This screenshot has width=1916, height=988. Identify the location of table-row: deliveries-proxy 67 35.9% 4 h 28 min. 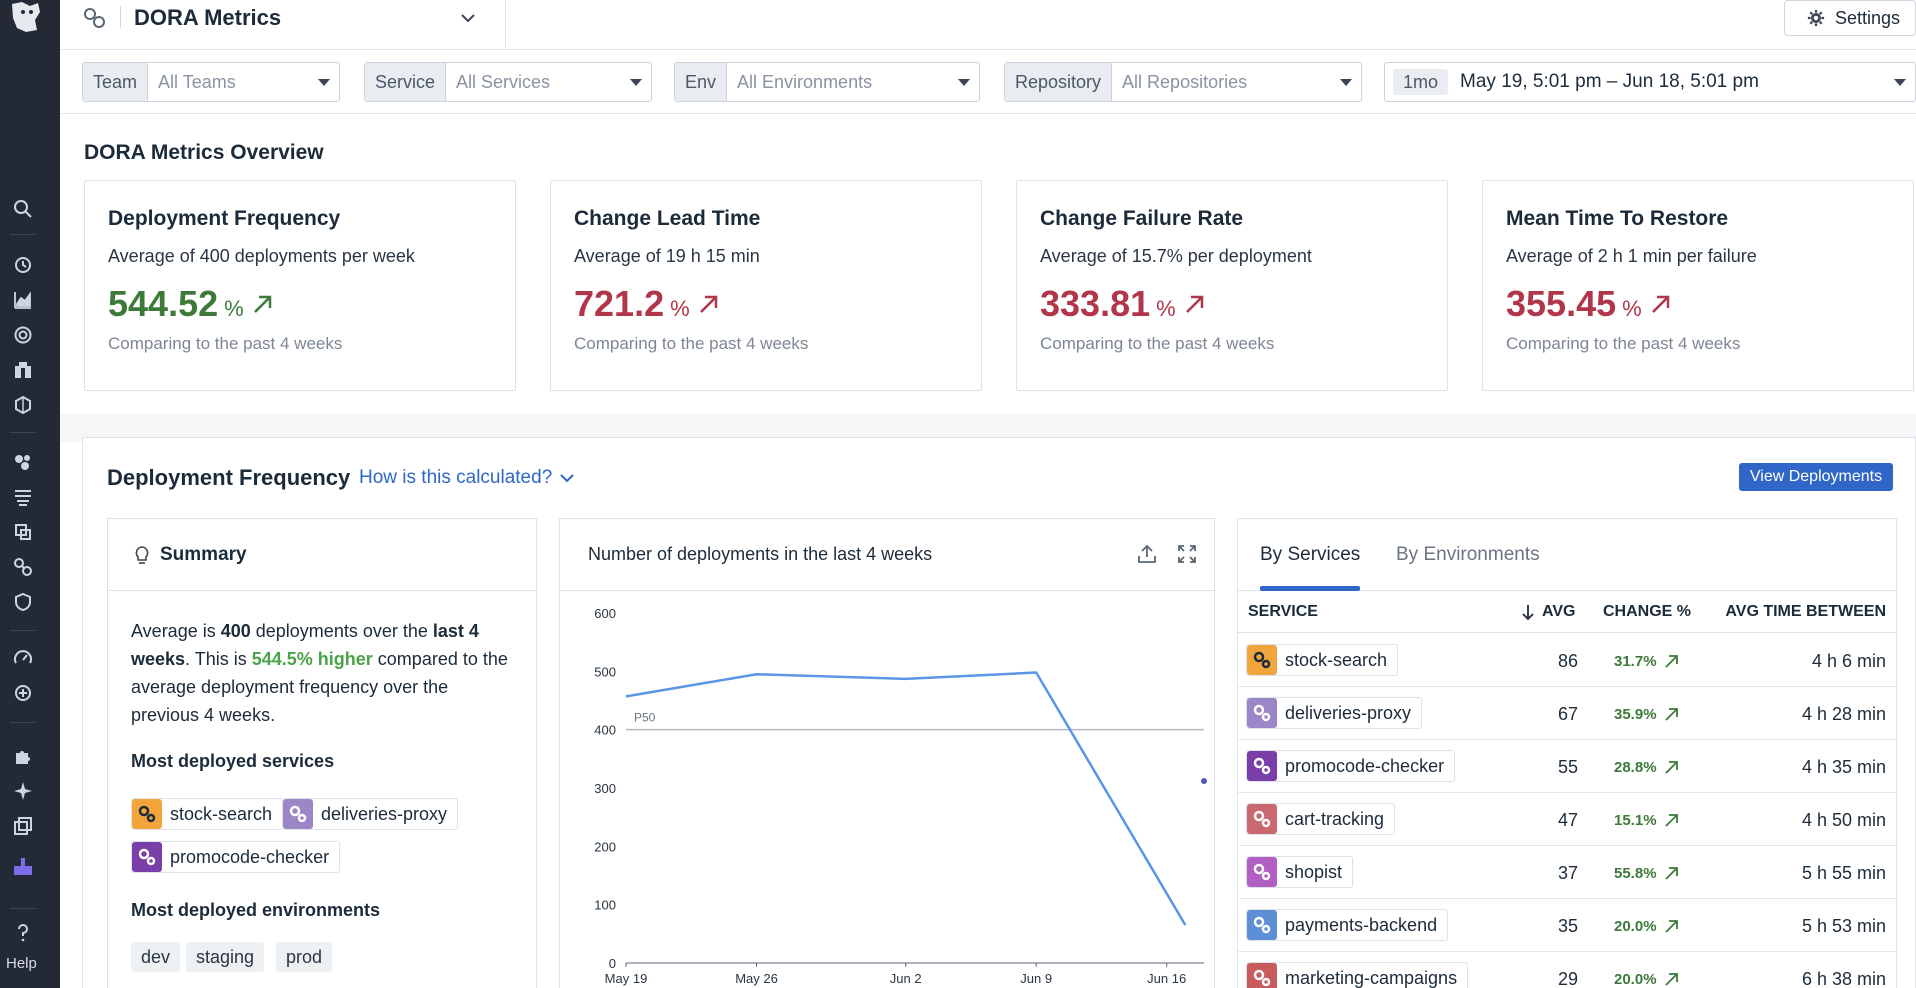
(1567, 713).